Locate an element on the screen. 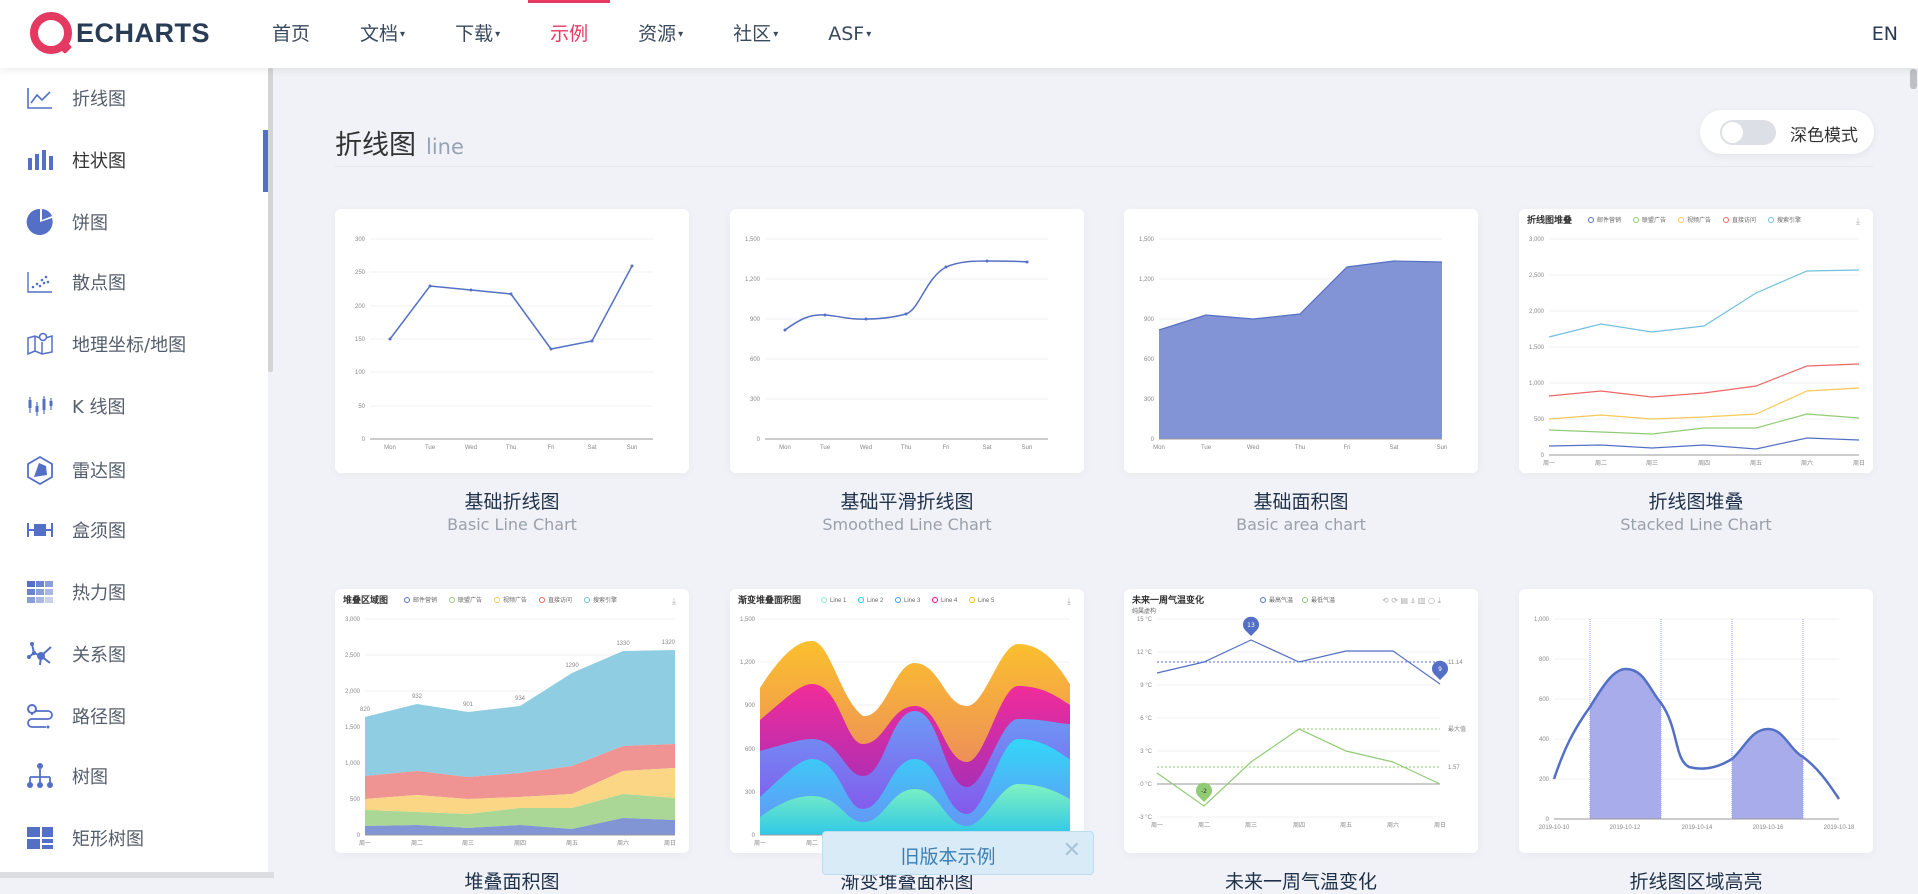 This screenshot has width=1918, height=894. sidebar-item-pie: 饼图 is located at coordinates (134, 222).